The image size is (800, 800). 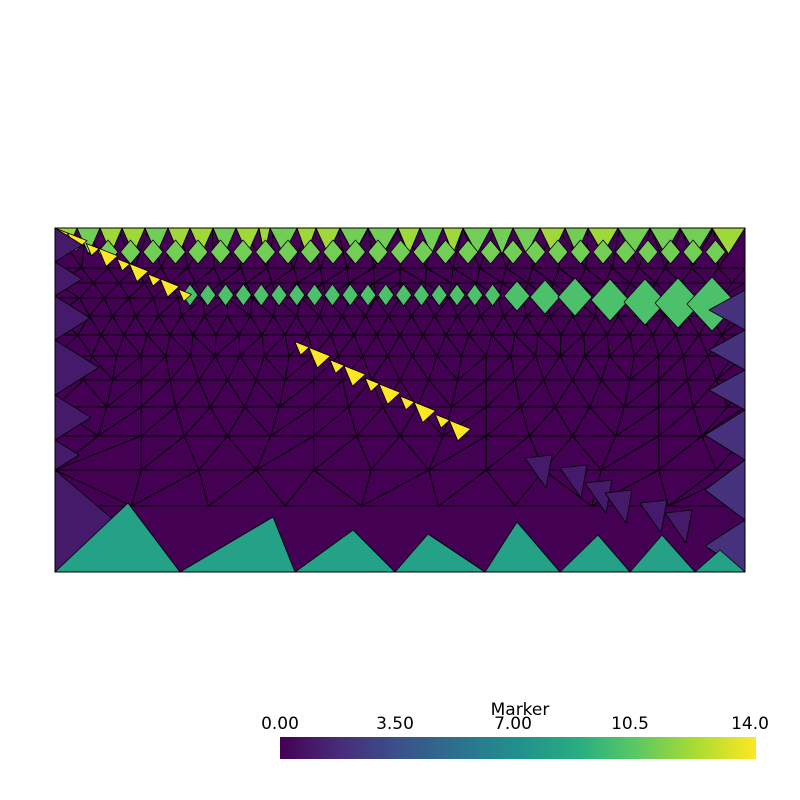 What do you see at coordinates (520, 710) in the screenshot?
I see `colorbar-title: Marker` at bounding box center [520, 710].